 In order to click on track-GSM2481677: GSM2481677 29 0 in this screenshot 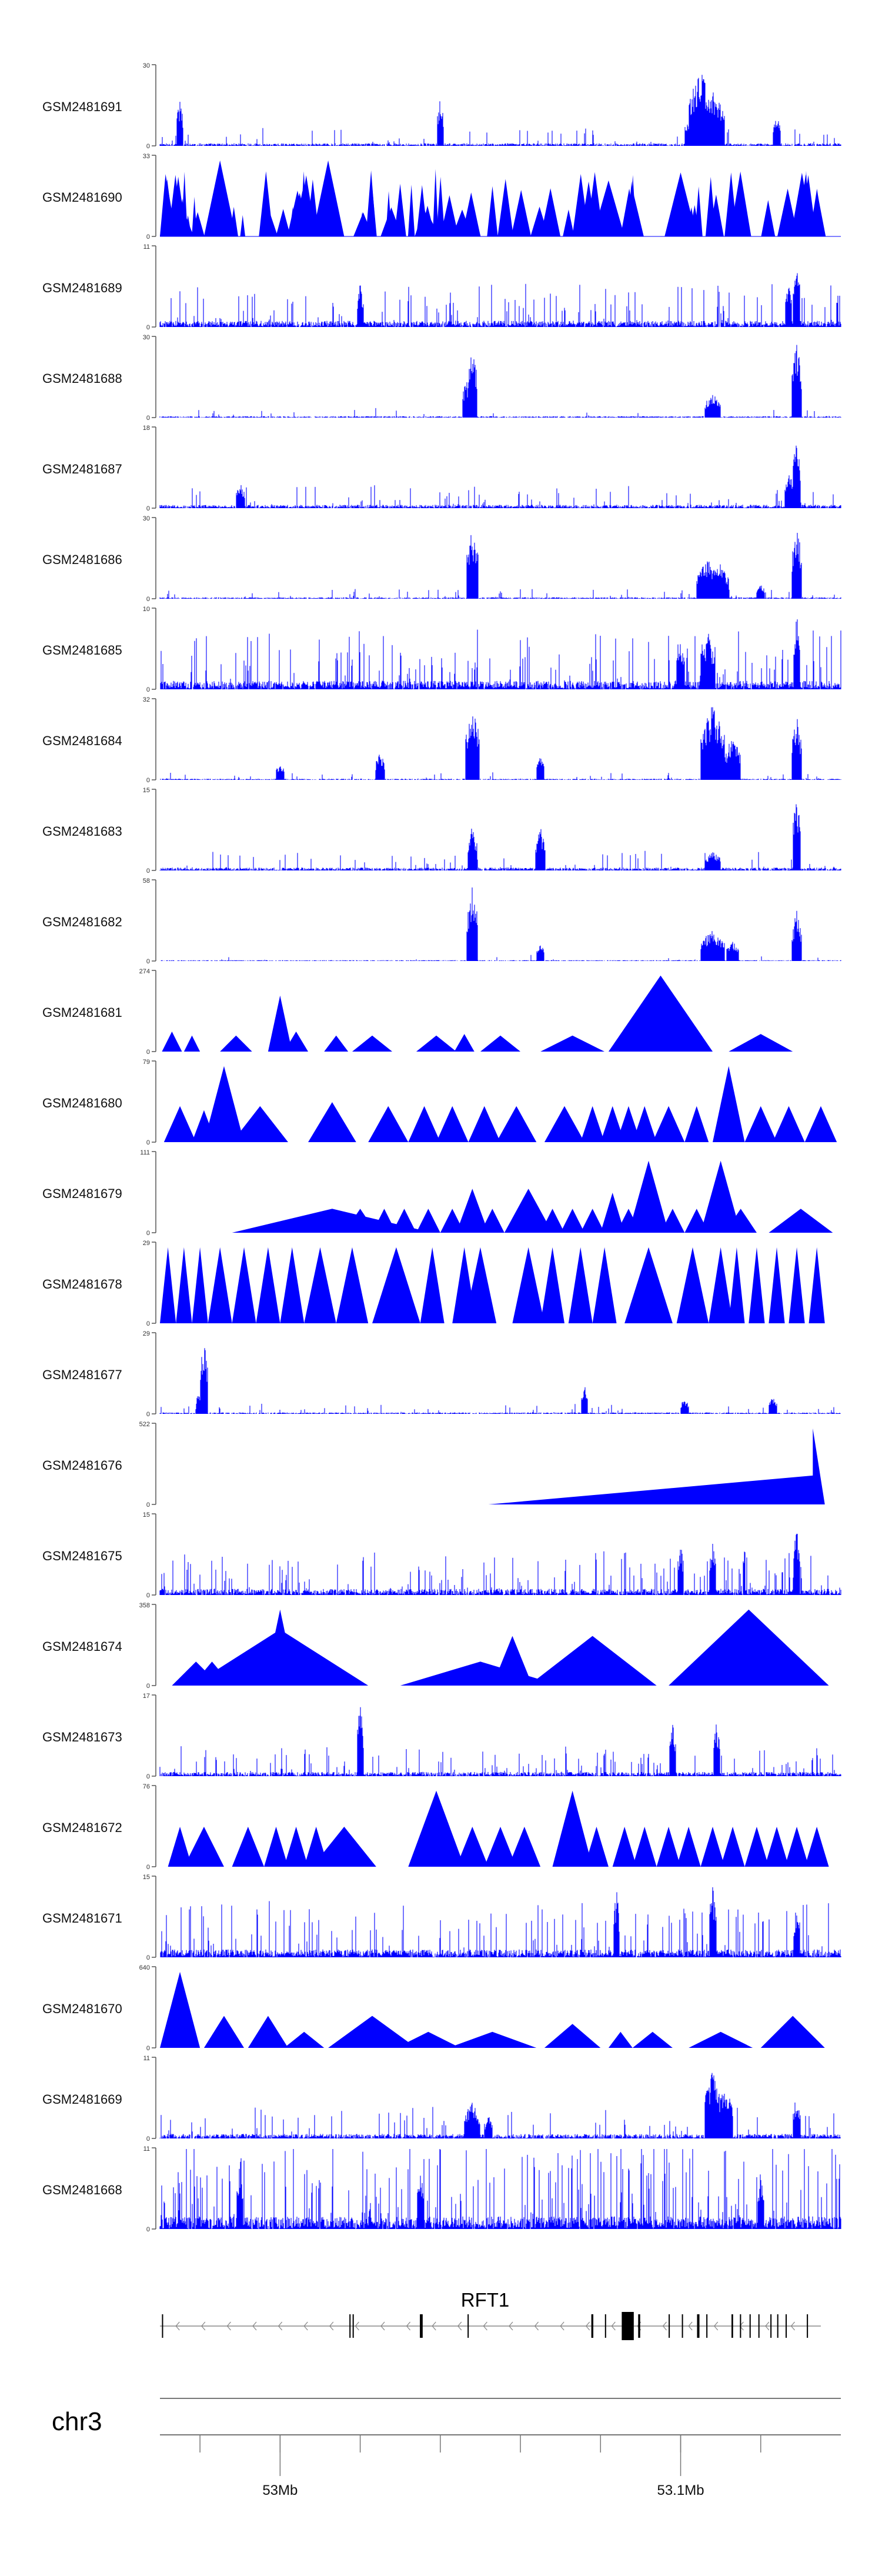, I will do `click(441, 1374)`.